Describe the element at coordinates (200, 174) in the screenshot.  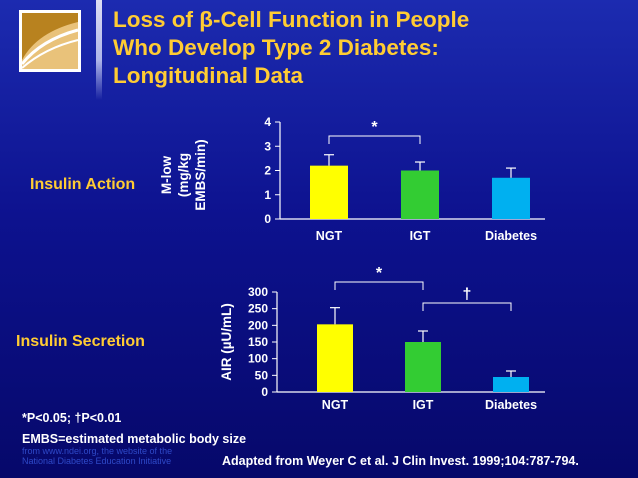
I see `y-axis-label: EMBS/min)` at that location.